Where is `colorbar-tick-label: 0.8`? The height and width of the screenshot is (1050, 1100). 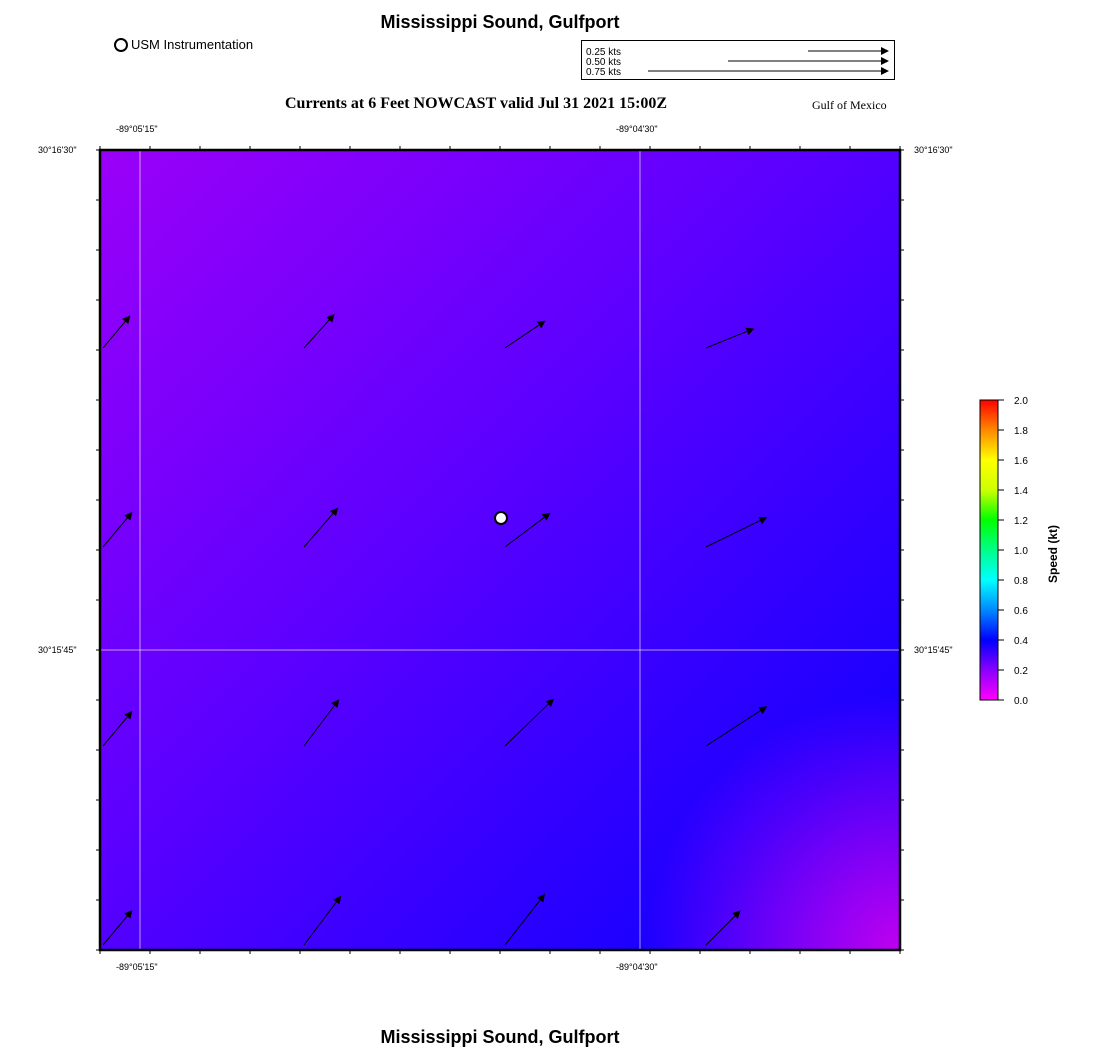
colorbar-tick-label: 0.8 is located at coordinates (1021, 581).